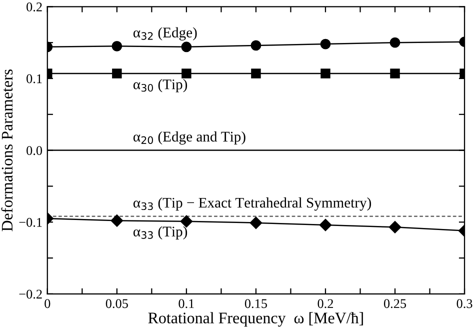  I want to click on y-tick-label: 0.2, so click(34, 7).